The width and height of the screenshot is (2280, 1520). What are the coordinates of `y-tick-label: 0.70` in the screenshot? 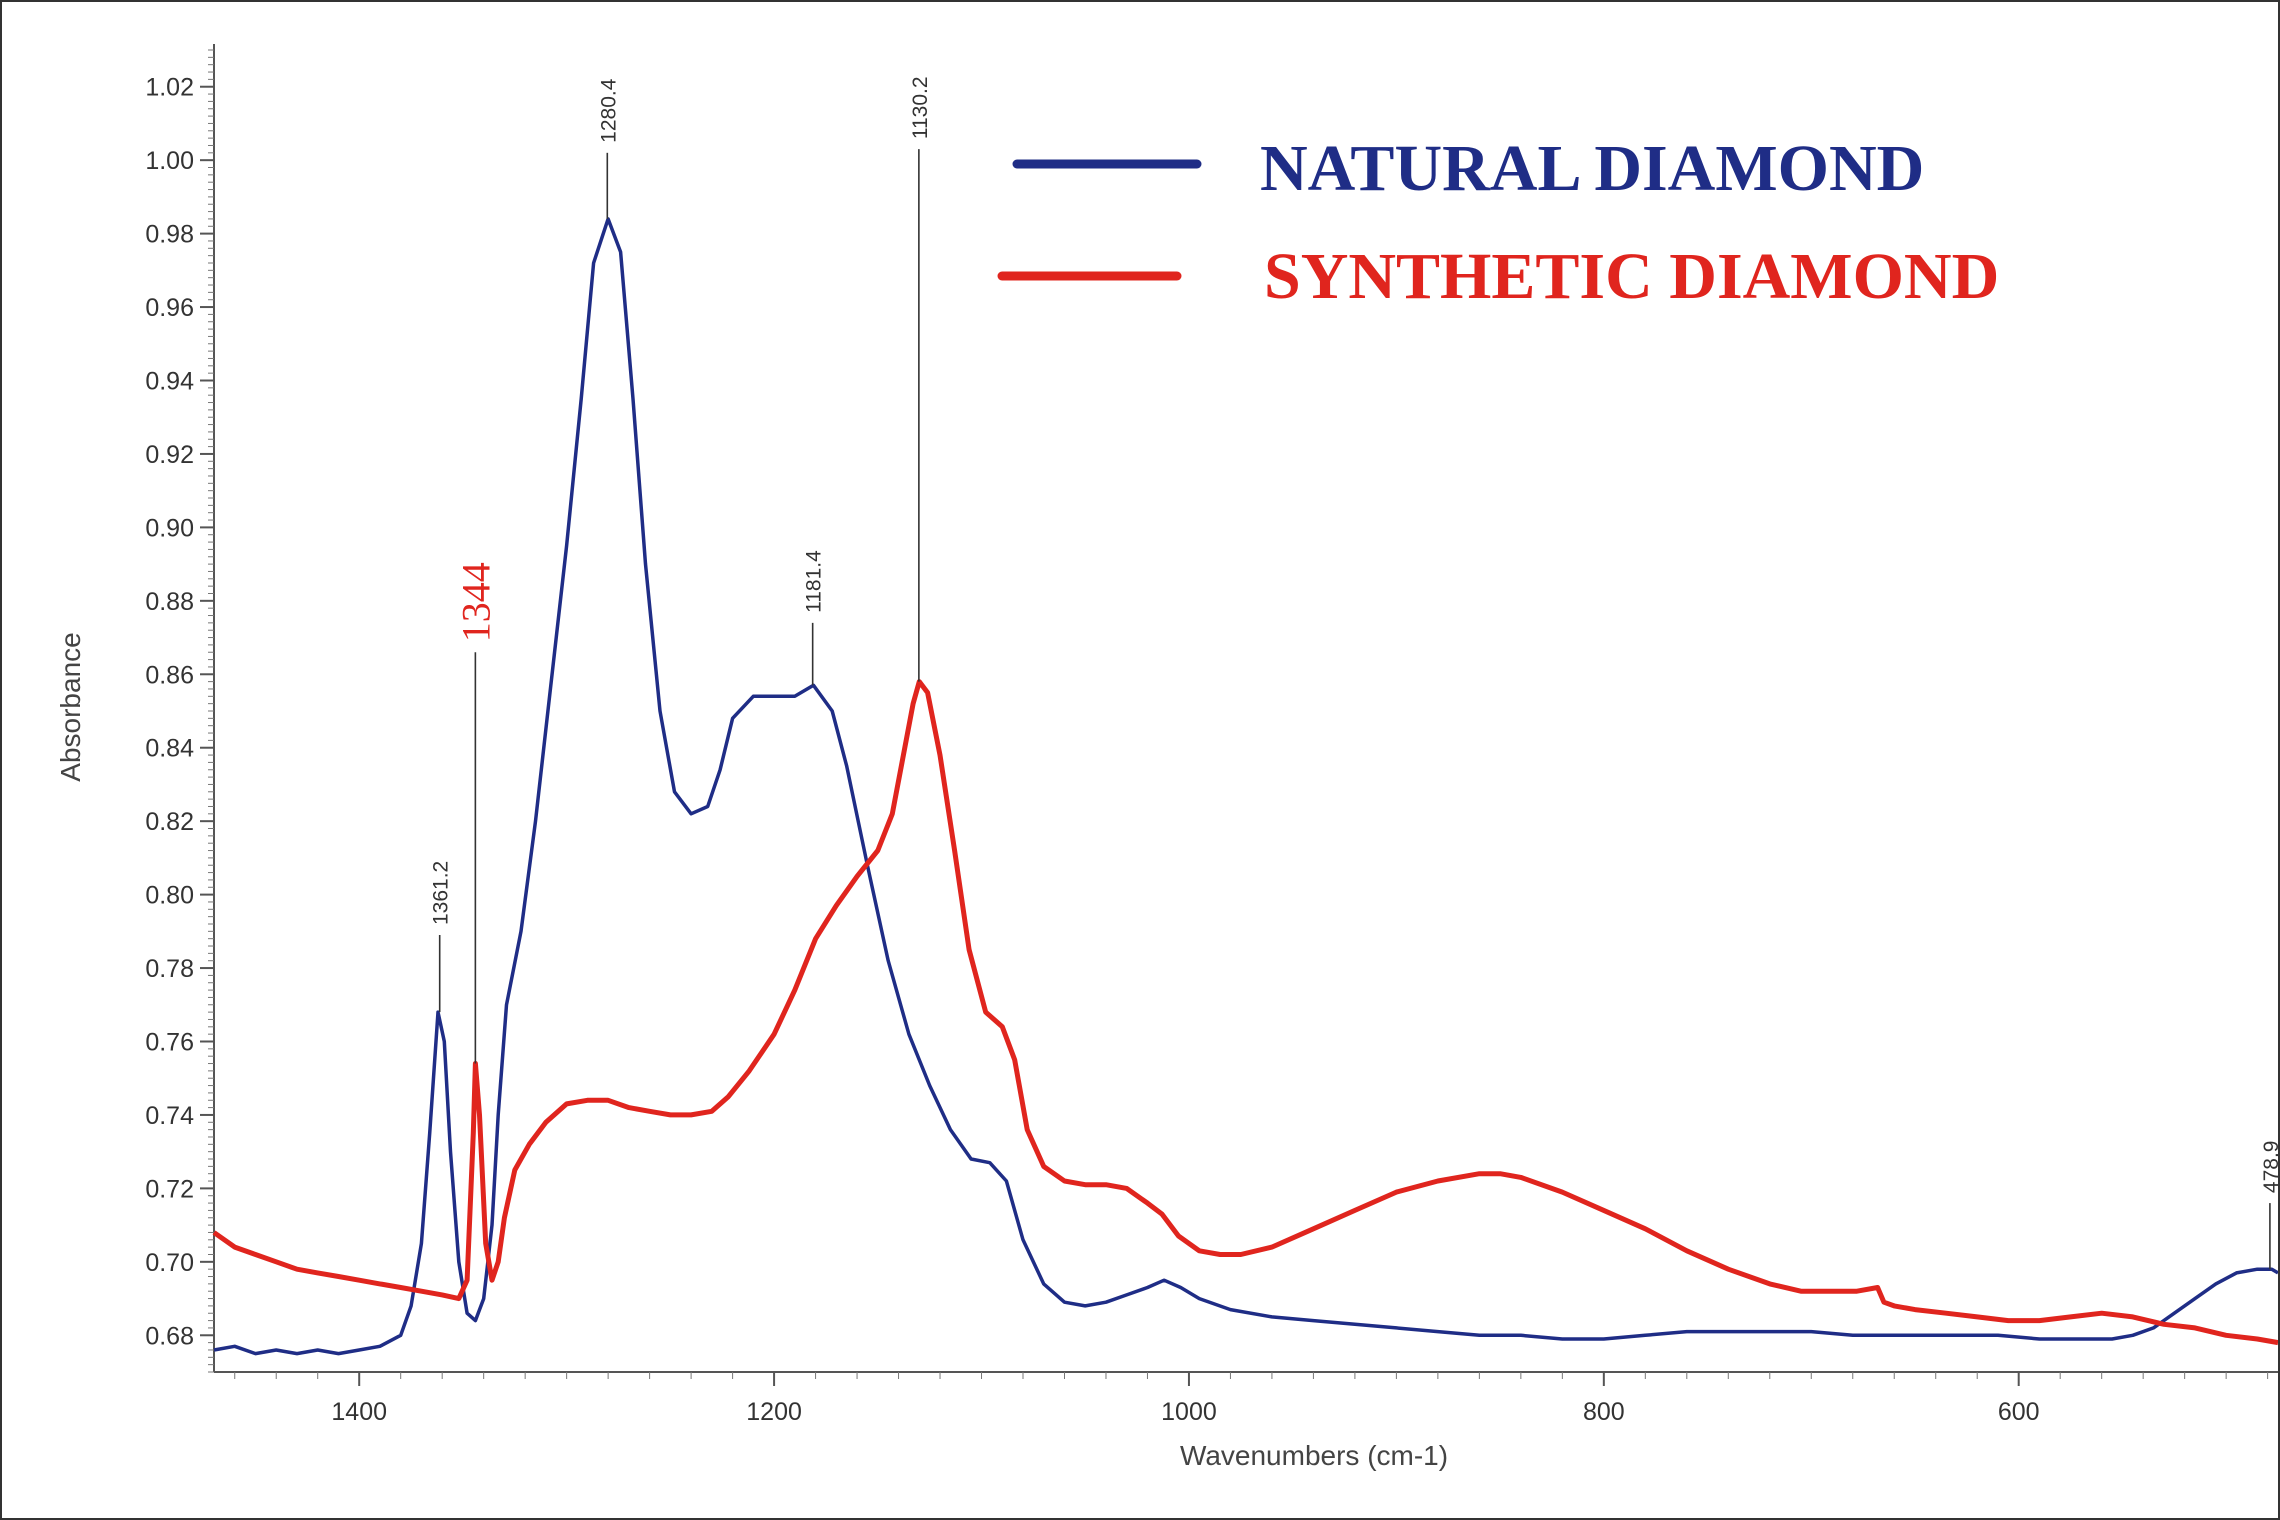 It's located at (169, 1263).